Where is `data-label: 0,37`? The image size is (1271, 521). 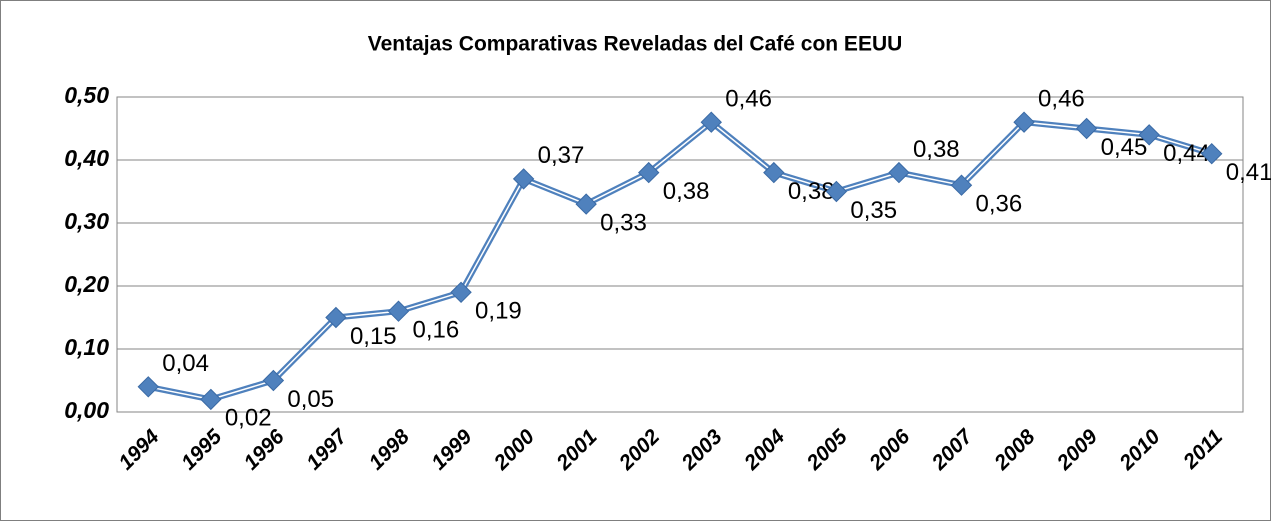 data-label: 0,37 is located at coordinates (561, 155).